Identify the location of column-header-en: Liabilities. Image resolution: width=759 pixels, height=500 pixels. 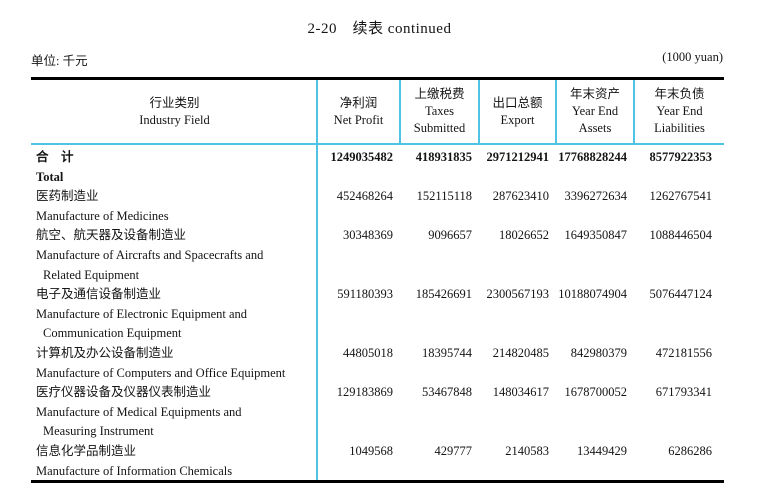
(679, 128).